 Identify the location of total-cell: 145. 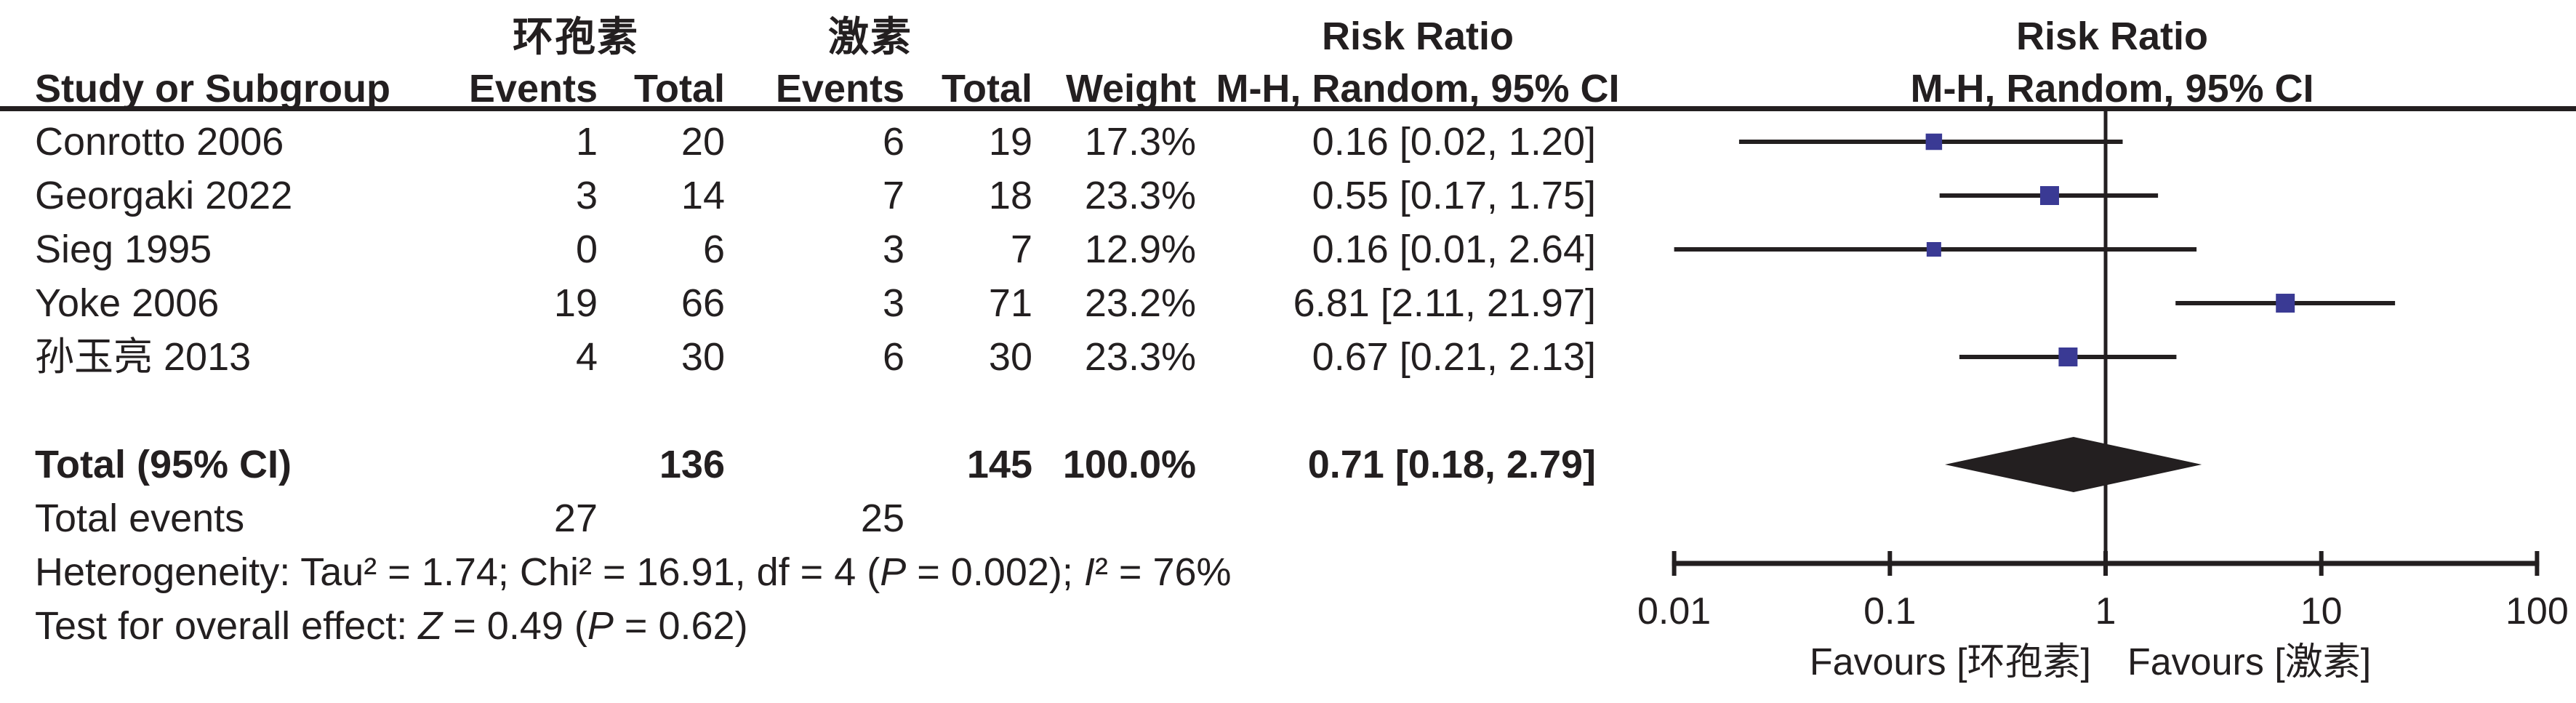
(999, 464).